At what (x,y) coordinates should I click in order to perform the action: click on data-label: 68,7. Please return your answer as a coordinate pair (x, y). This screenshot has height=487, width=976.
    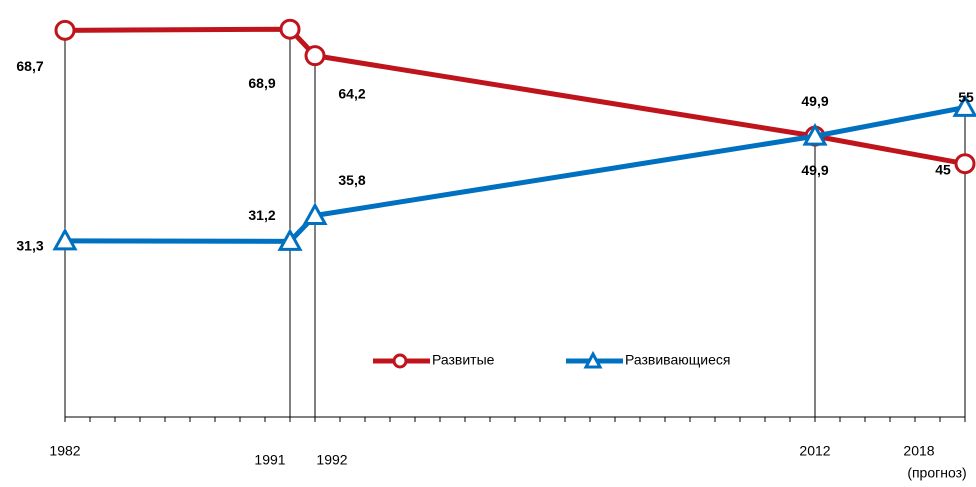
    Looking at the image, I should click on (29, 66).